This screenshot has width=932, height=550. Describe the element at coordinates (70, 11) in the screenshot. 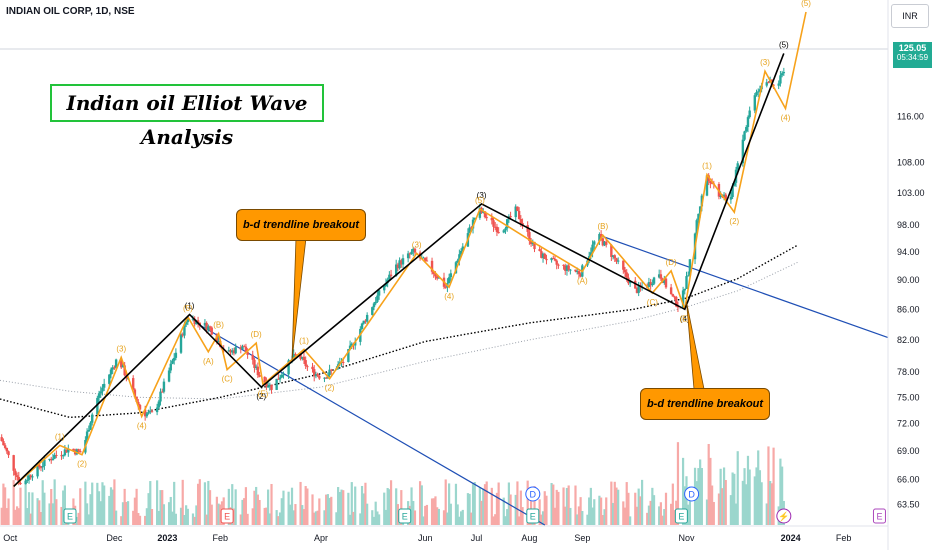

I see `symbol-title: INDIAN OIL CORP, 1D, NSE` at that location.